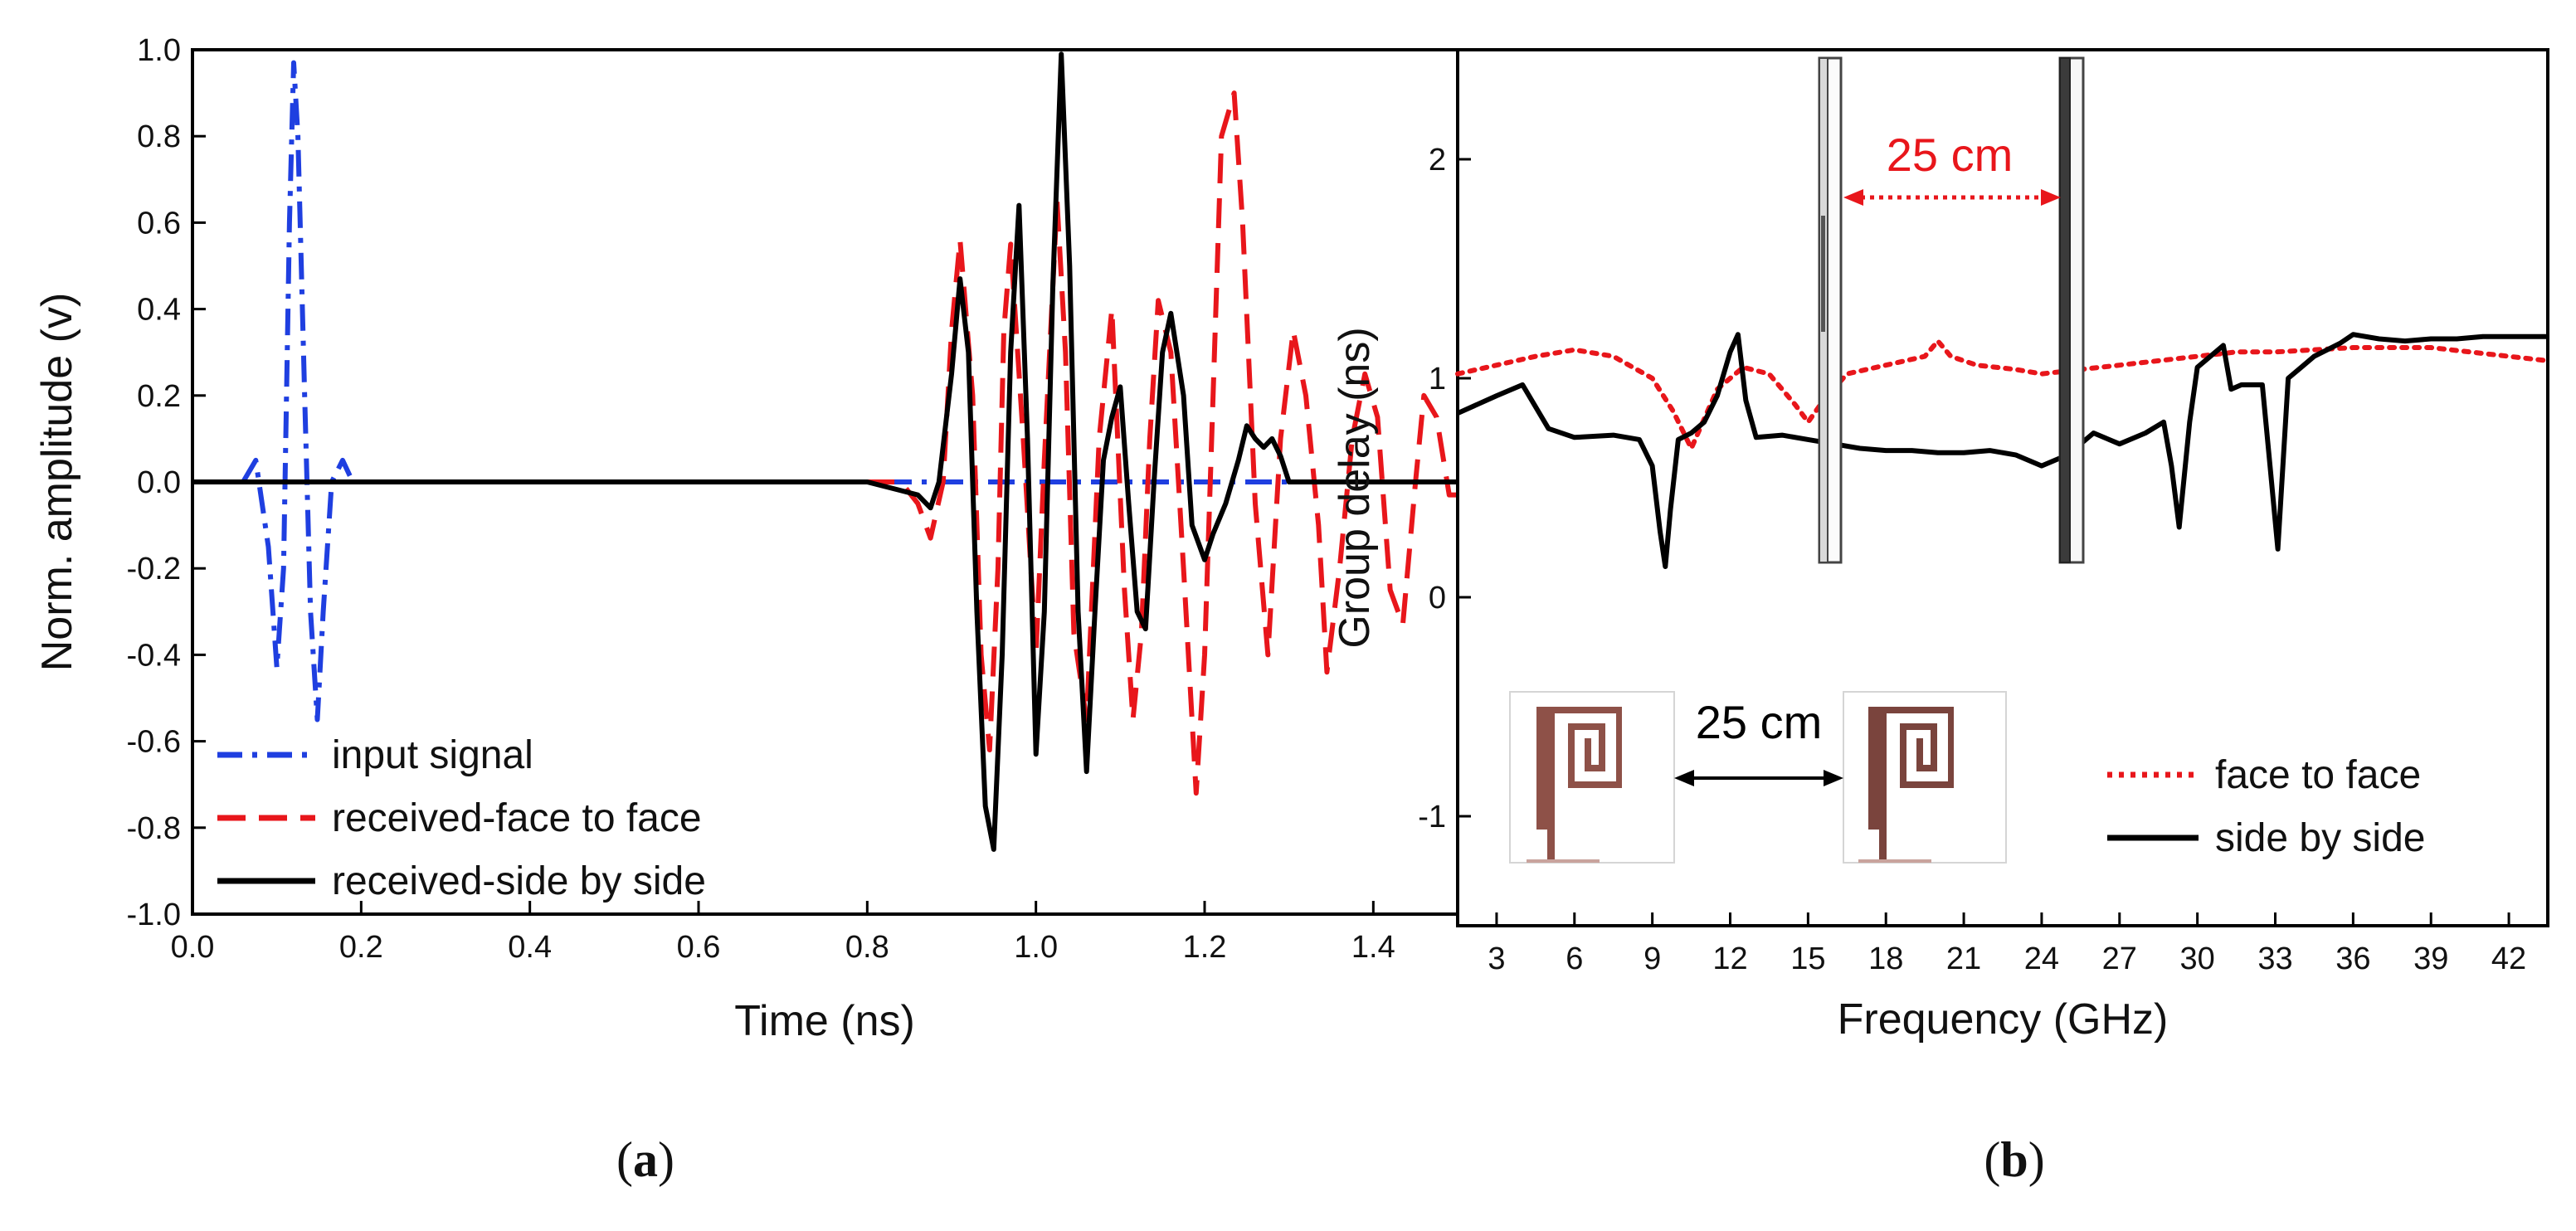  I want to click on panel-b-label: (b), so click(2014, 1160).